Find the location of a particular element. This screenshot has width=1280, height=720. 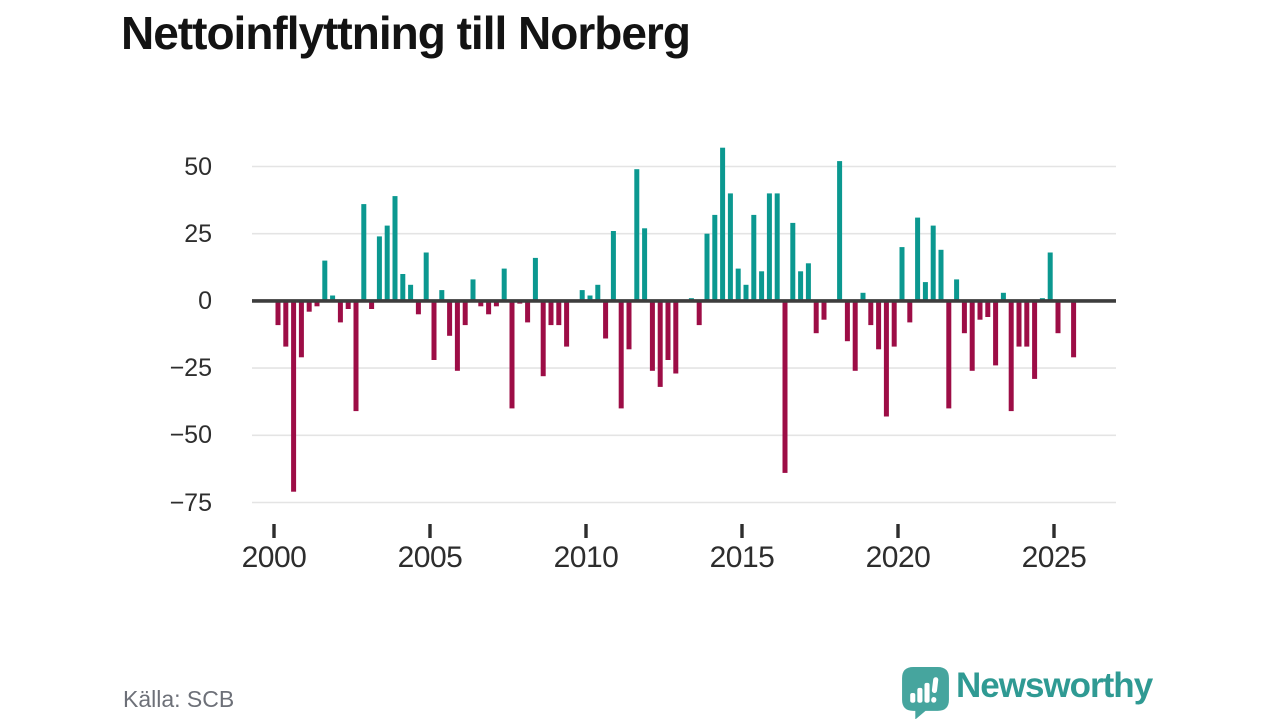

page-title: Nettoinflyttning till Norberg is located at coordinates (406, 33).